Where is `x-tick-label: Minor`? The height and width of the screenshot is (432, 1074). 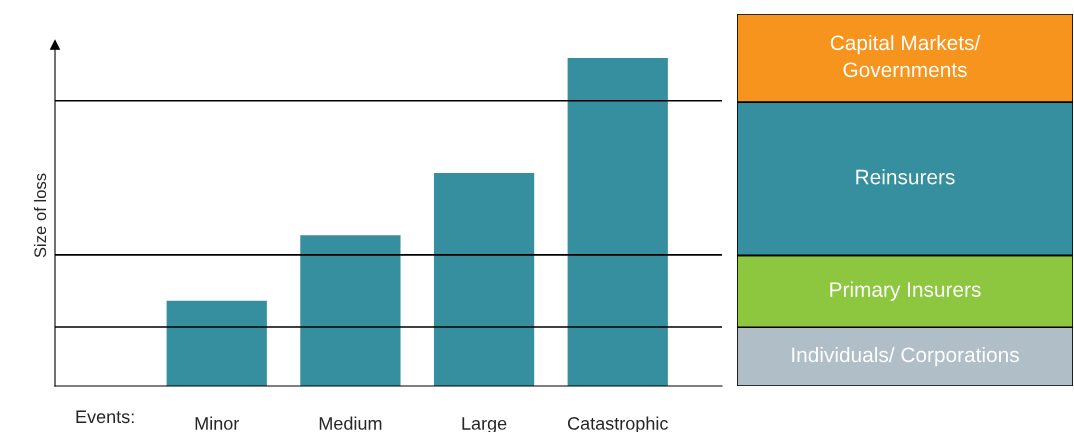 x-tick-label: Minor is located at coordinates (217, 423).